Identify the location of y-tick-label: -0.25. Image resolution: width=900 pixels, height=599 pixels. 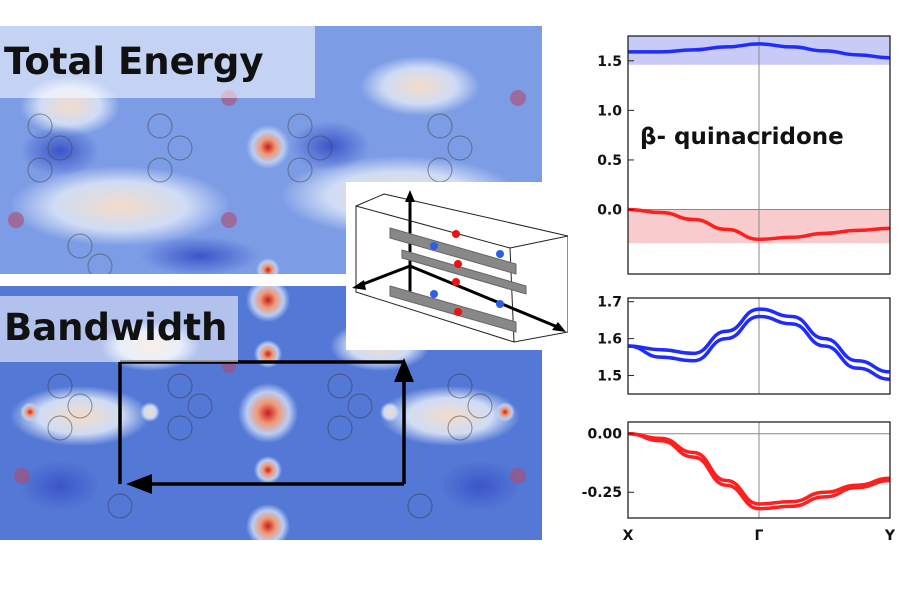
(602, 493).